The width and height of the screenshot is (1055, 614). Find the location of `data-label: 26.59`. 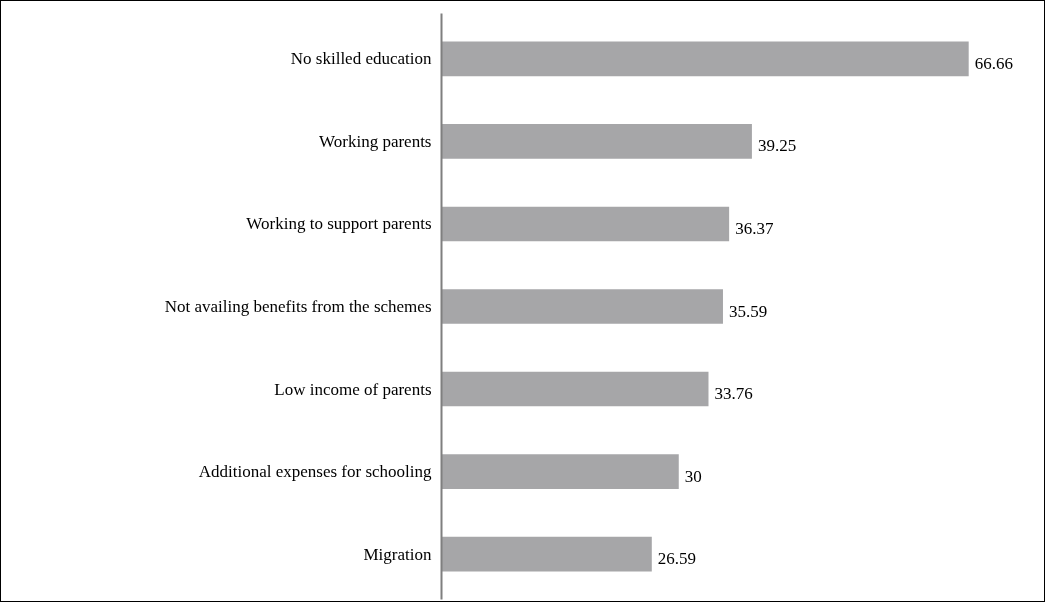

data-label: 26.59 is located at coordinates (677, 559).